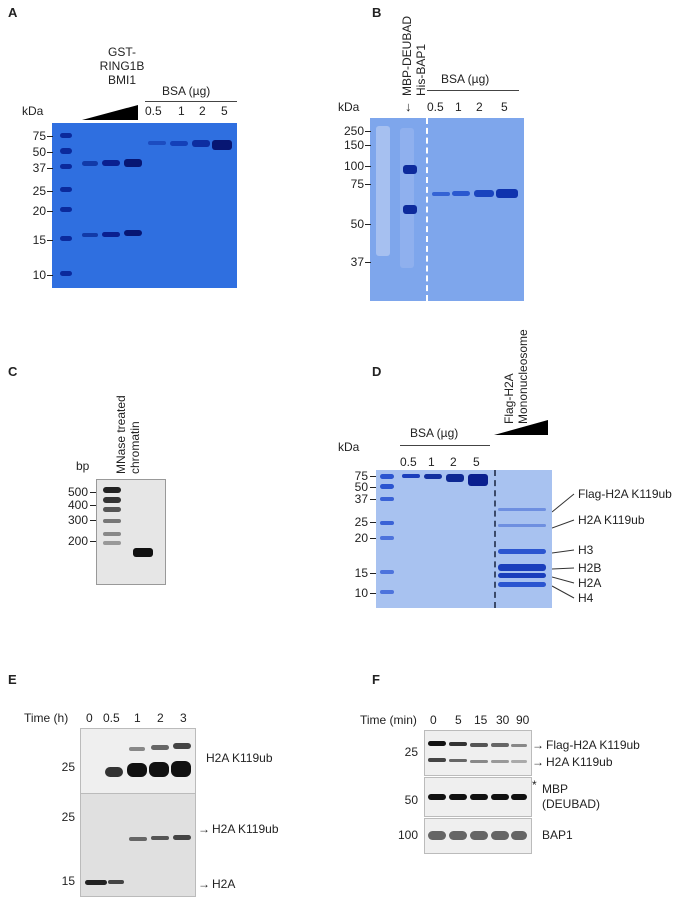  I want to click on f-arrow-icon-2: →, so click(538, 762).